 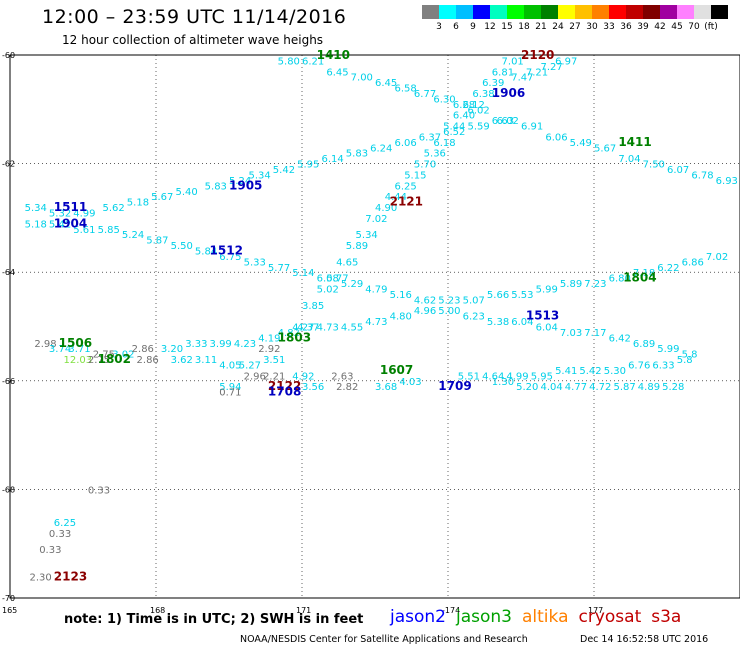 What do you see at coordinates (308, 165) in the screenshot?
I see `wave-height-value: 5.95` at bounding box center [308, 165].